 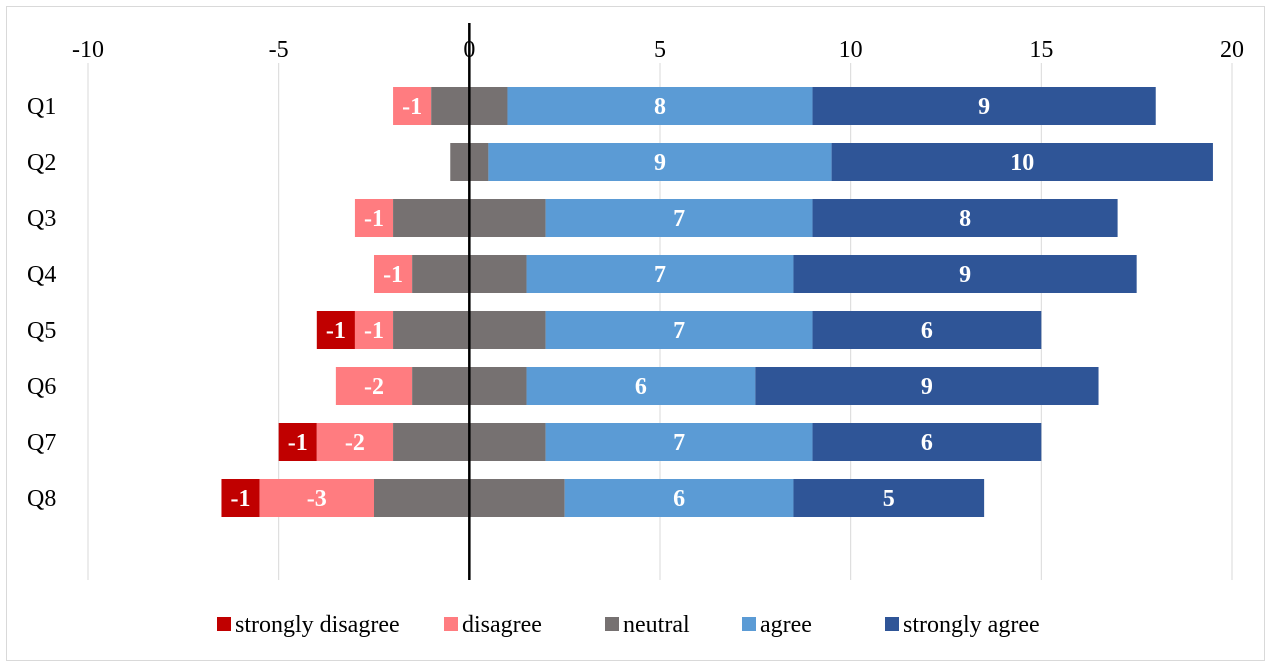 What do you see at coordinates (317, 625) in the screenshot?
I see `legend-label: strongly disagree` at bounding box center [317, 625].